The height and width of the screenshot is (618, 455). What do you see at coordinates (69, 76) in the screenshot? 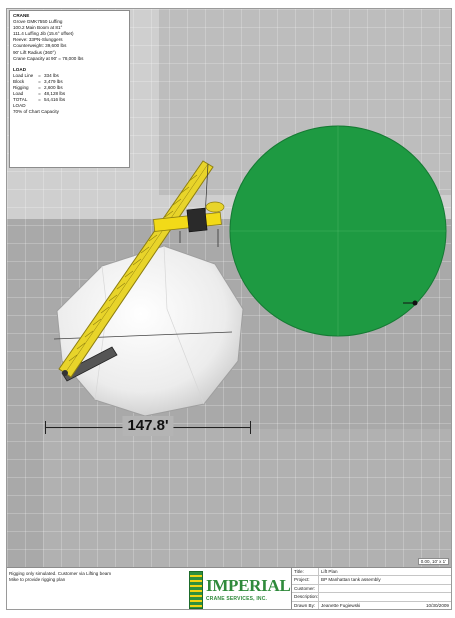
I see `load-row: Load Line = 334 lbs` at bounding box center [69, 76].